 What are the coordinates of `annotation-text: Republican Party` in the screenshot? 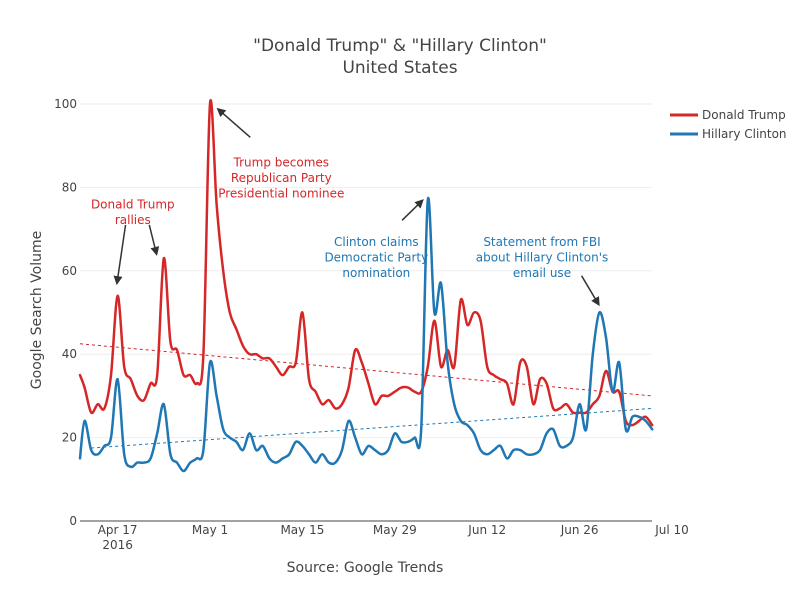 It's located at (281, 178).